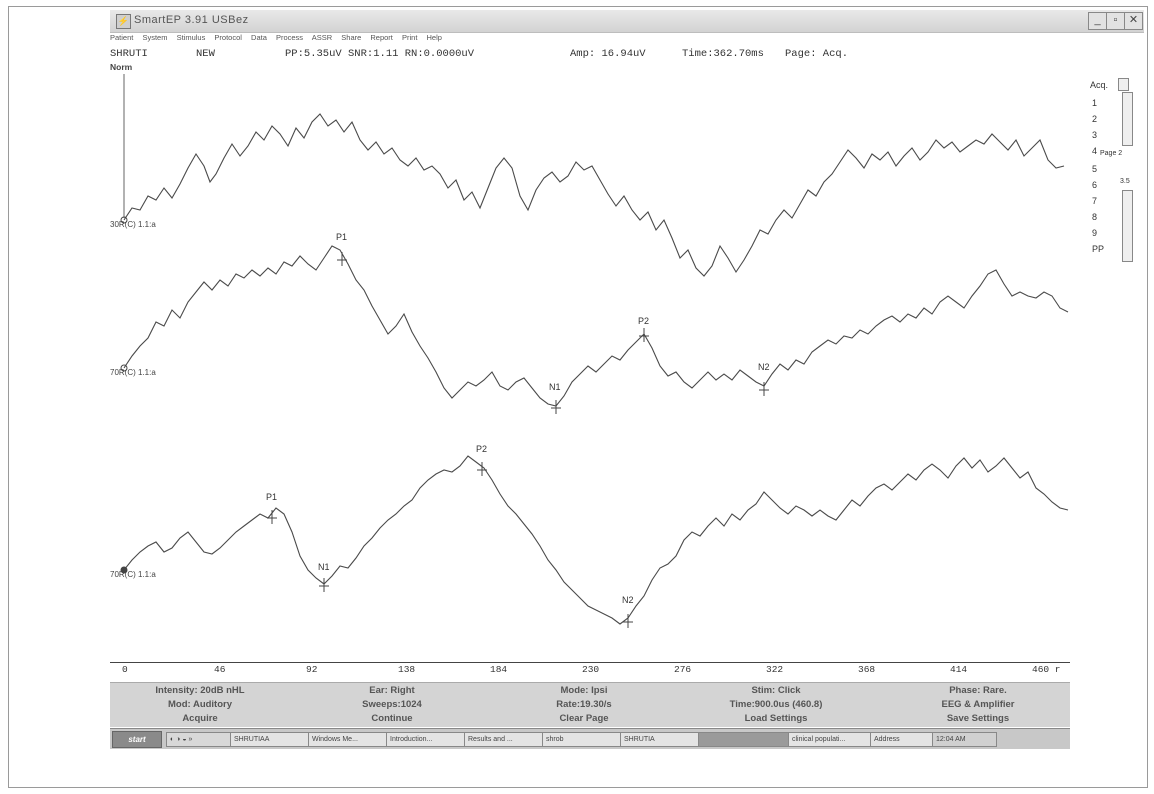 The height and width of the screenshot is (794, 1154). Describe the element at coordinates (272, 497) in the screenshot. I see `peak-label-t3-p1: P1` at that location.